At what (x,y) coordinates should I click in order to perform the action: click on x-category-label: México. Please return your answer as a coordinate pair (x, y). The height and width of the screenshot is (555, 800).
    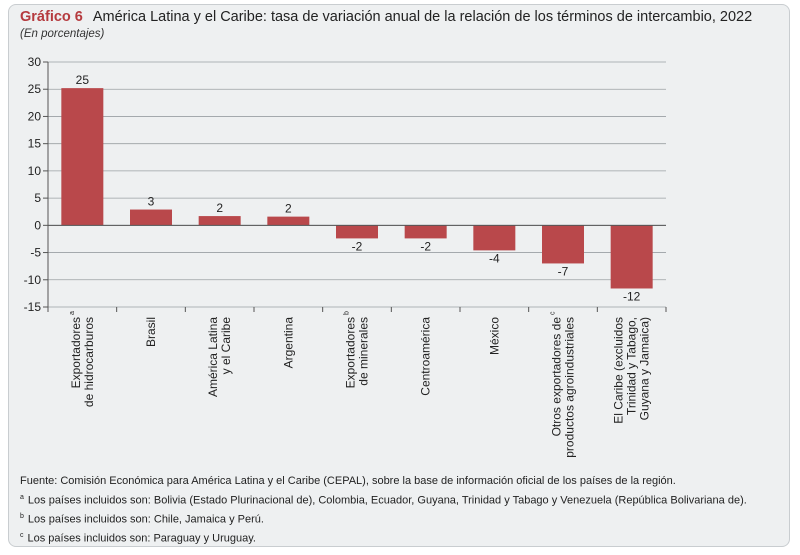
    Looking at the image, I should click on (494, 336).